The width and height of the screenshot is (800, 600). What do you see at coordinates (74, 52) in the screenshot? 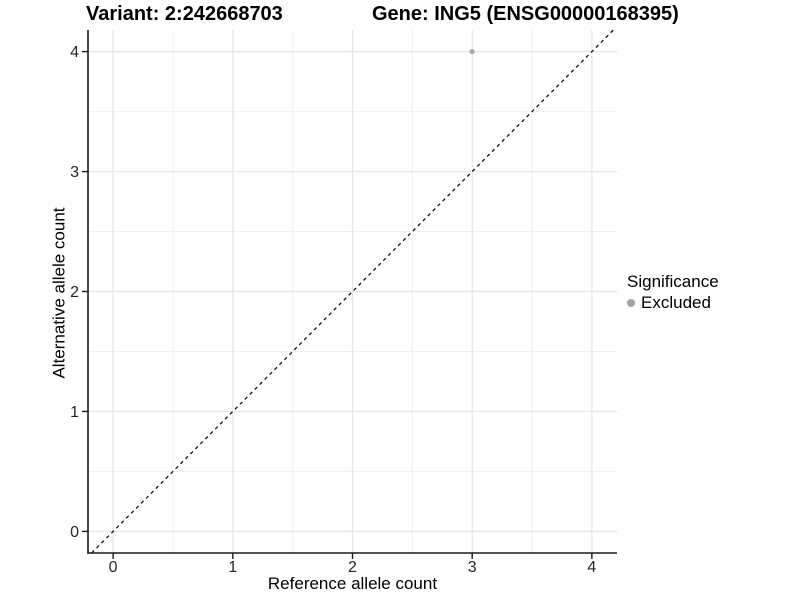
I see `y-tick-label: 4` at bounding box center [74, 52].